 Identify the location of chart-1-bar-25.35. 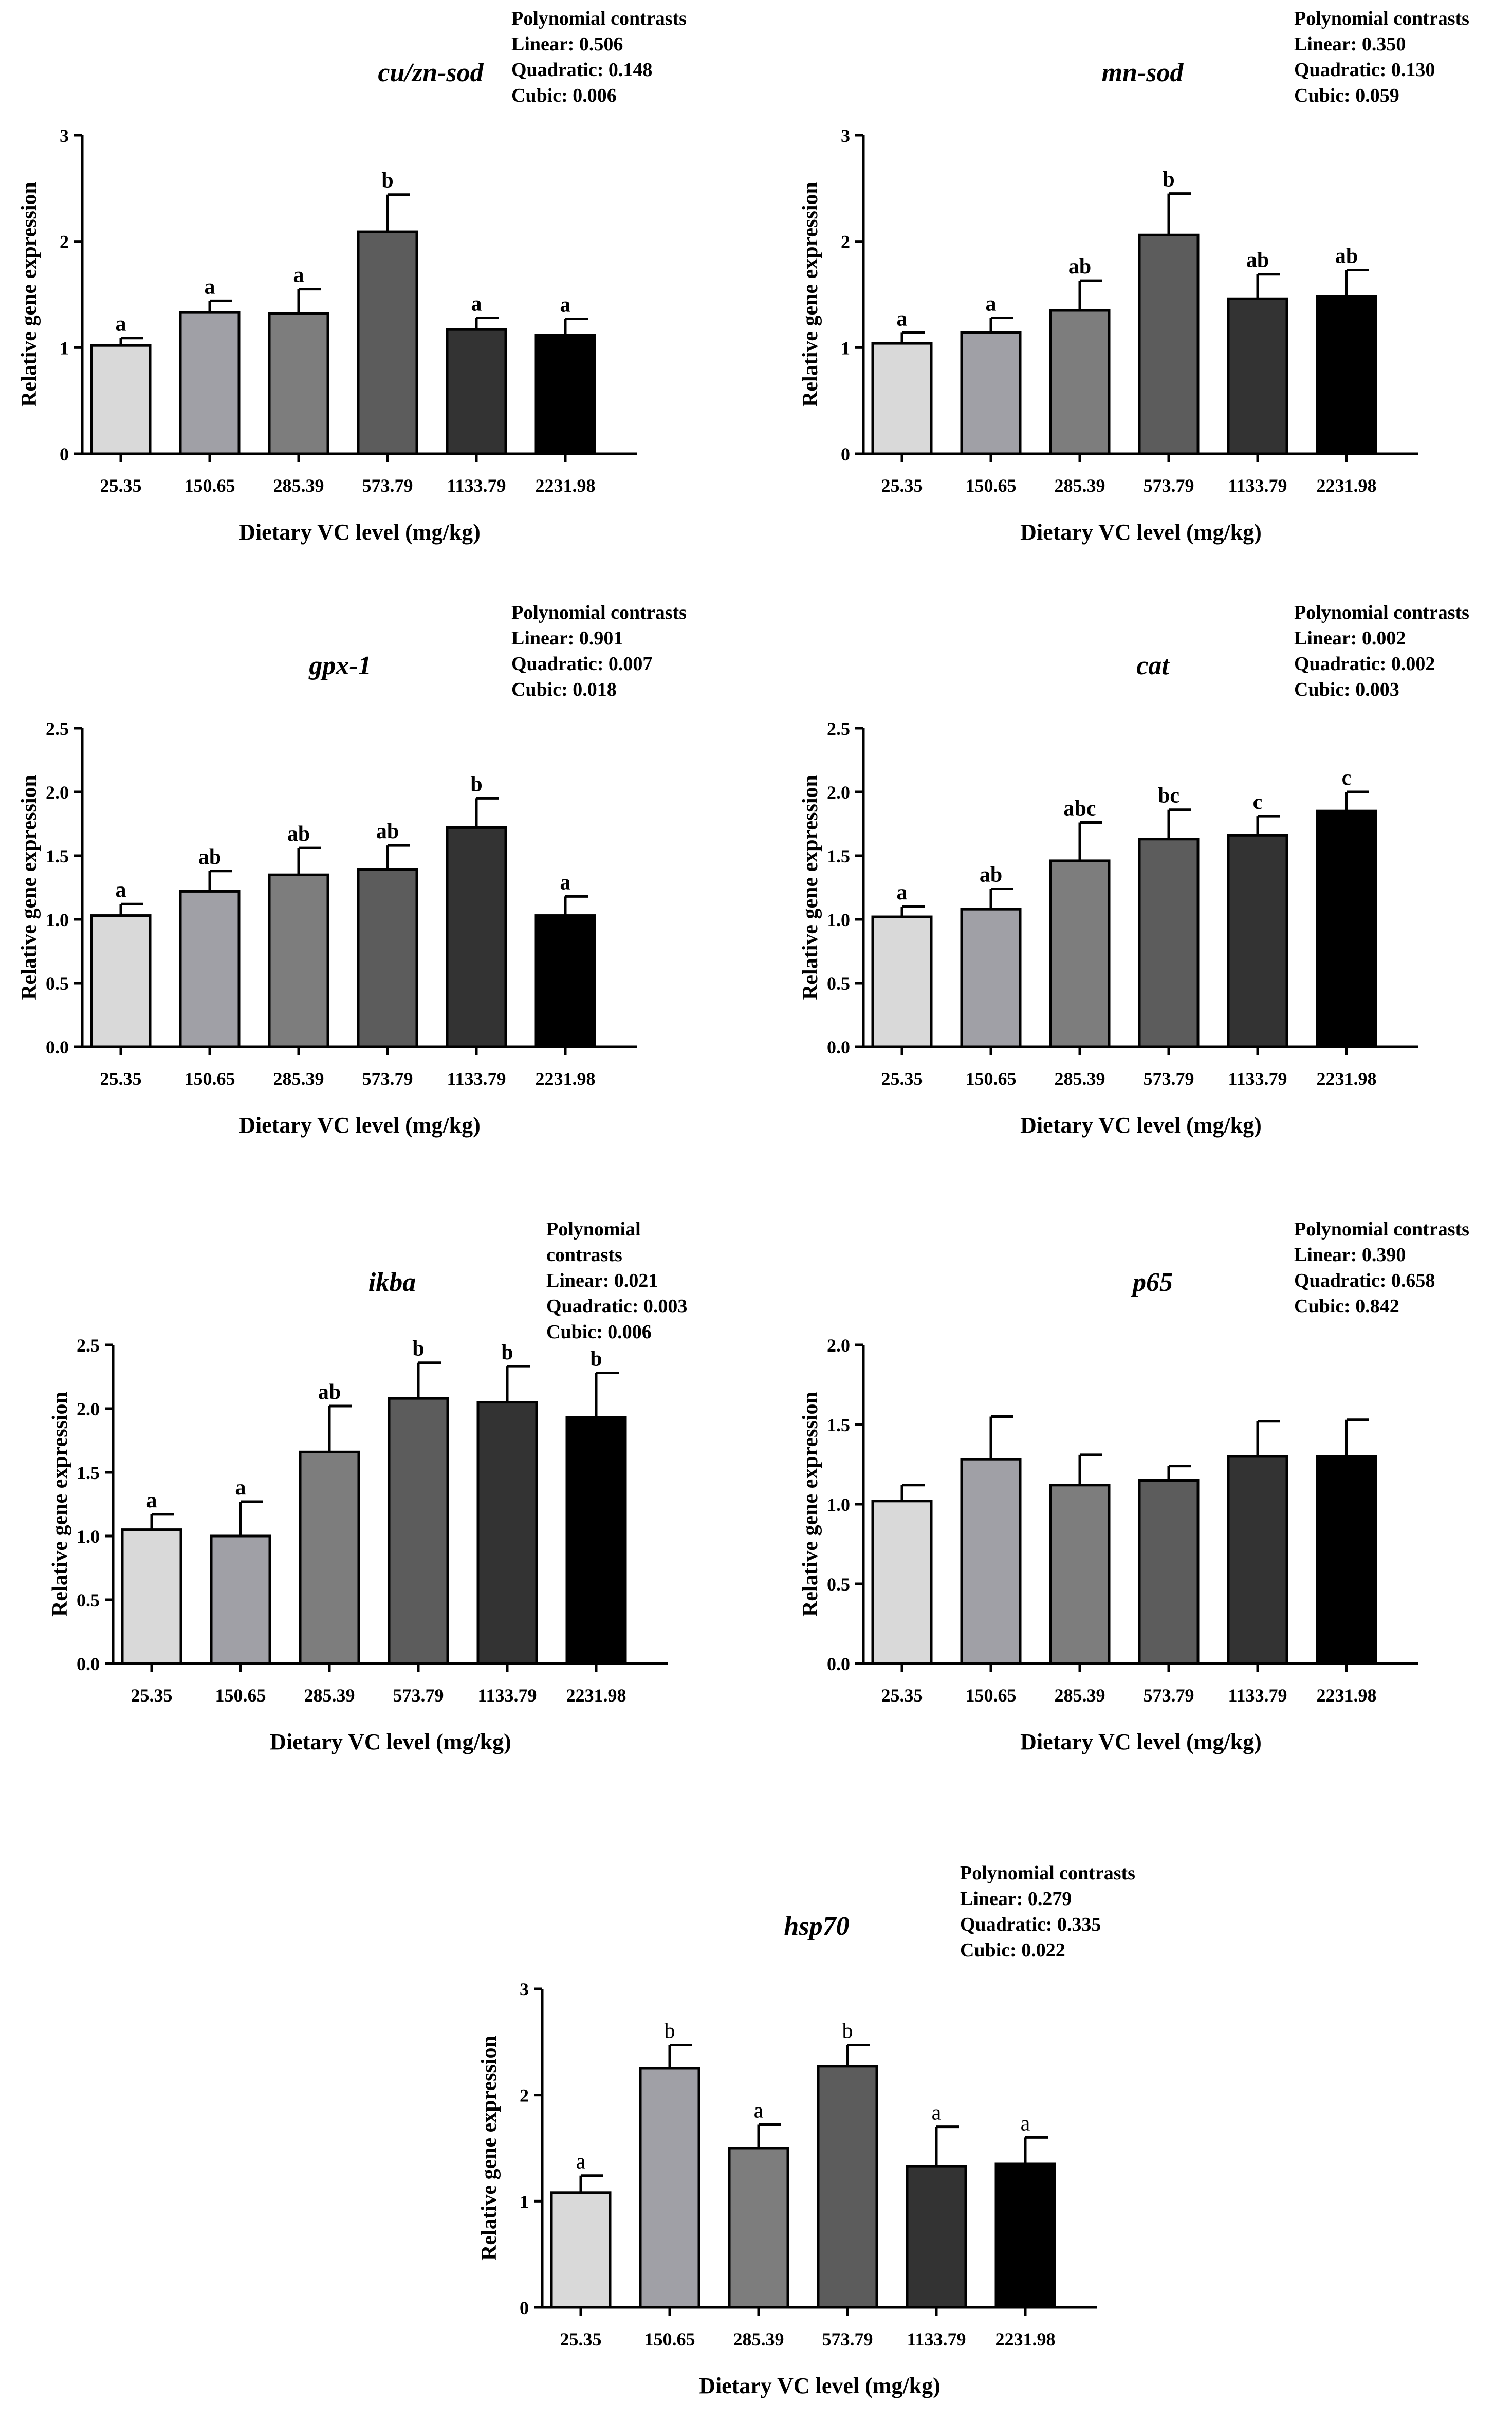
(121, 399).